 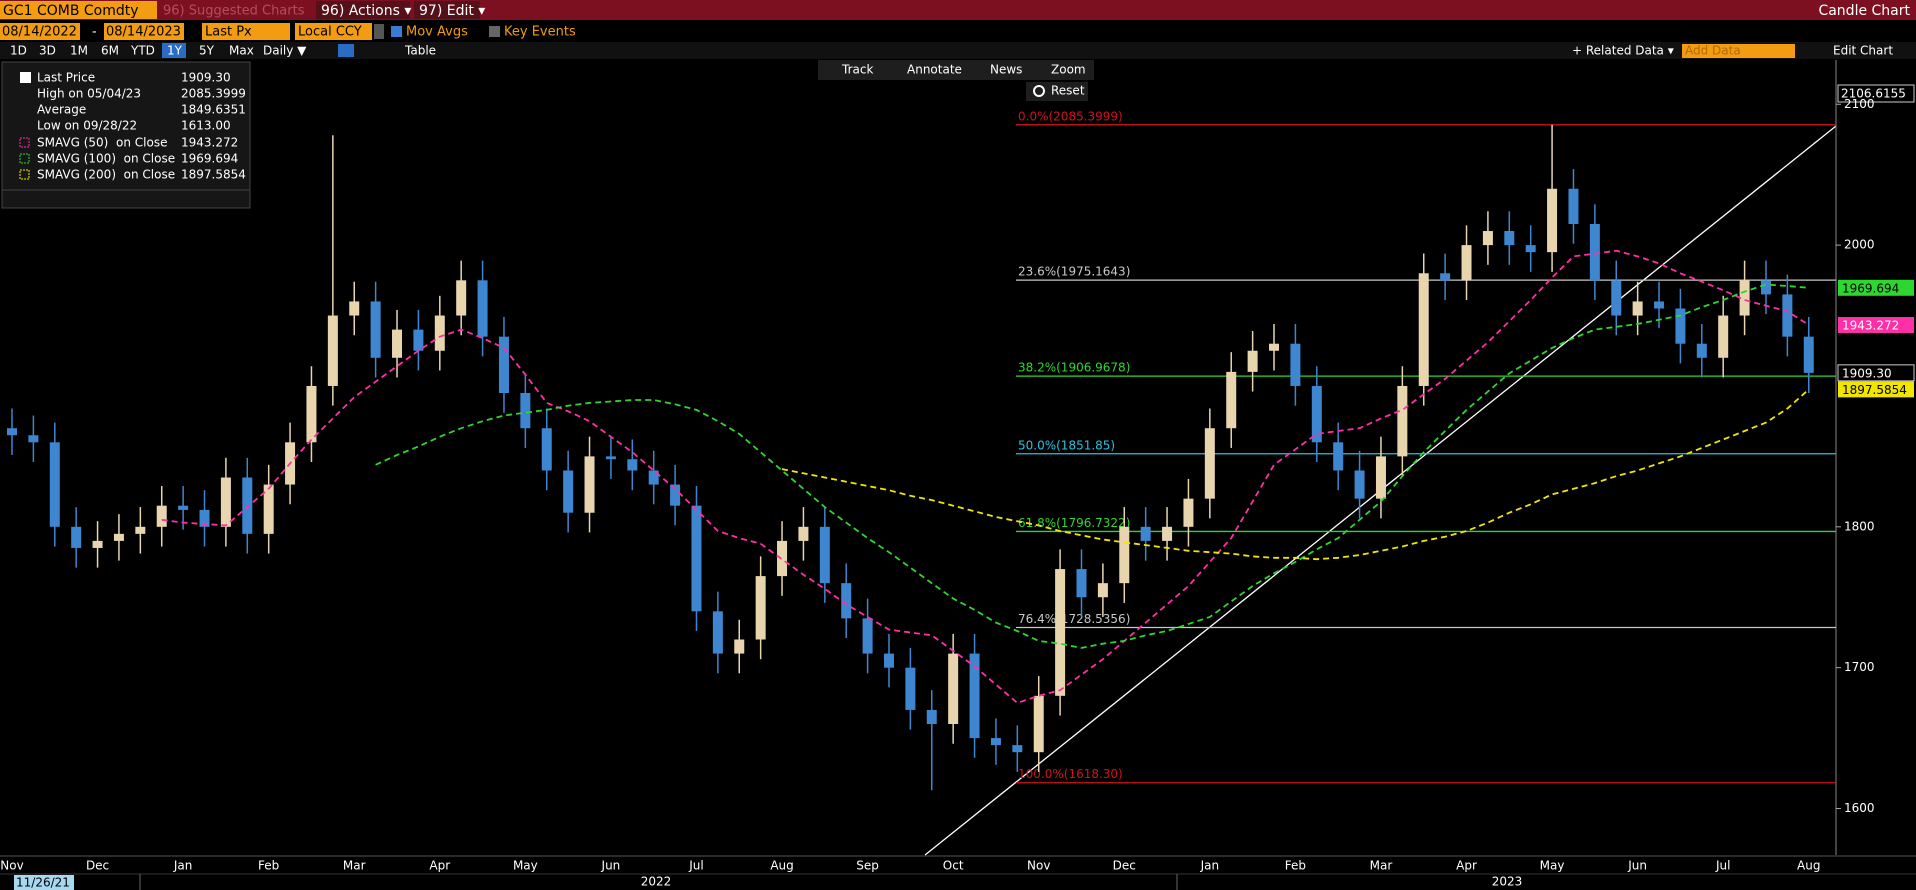 I want to click on edit-button-bg, so click(x=447, y=10).